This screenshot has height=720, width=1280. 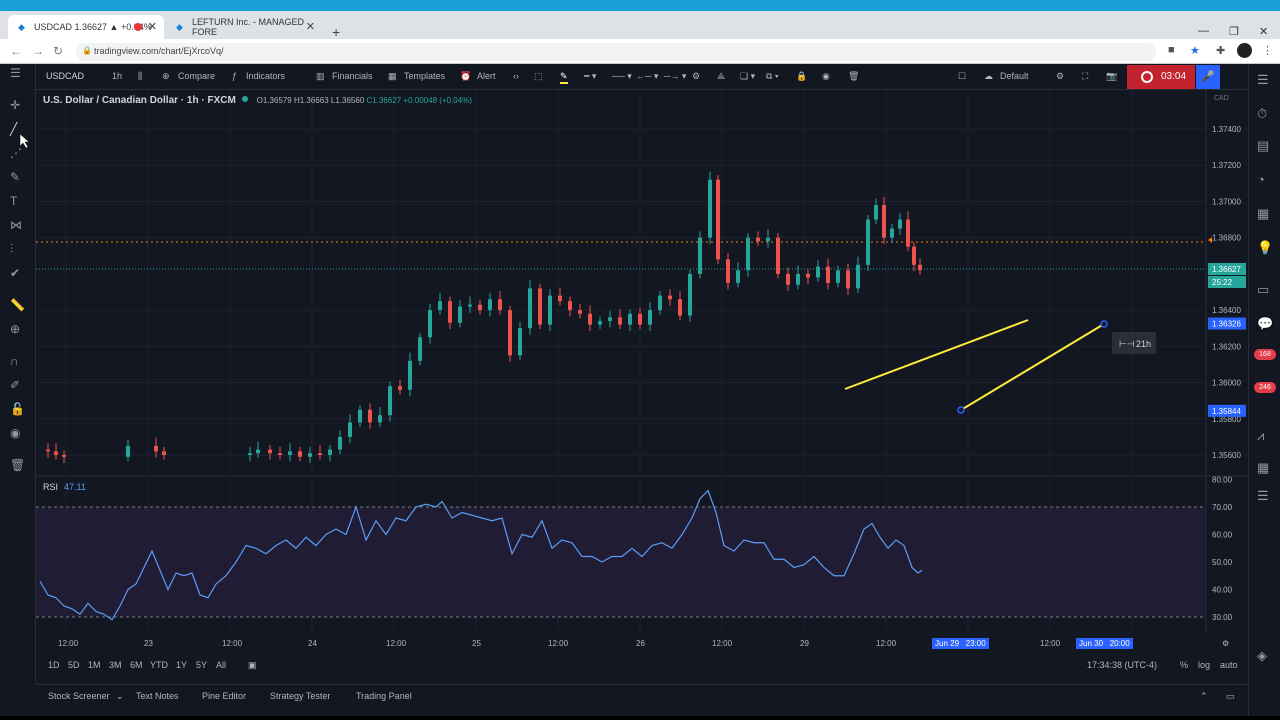 I want to click on financials-icon: ▥, so click(x=320, y=76).